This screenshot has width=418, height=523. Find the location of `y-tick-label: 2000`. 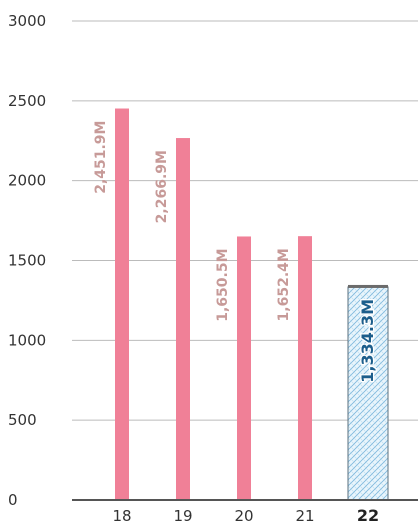

y-tick-label: 2000 is located at coordinates (27, 181).